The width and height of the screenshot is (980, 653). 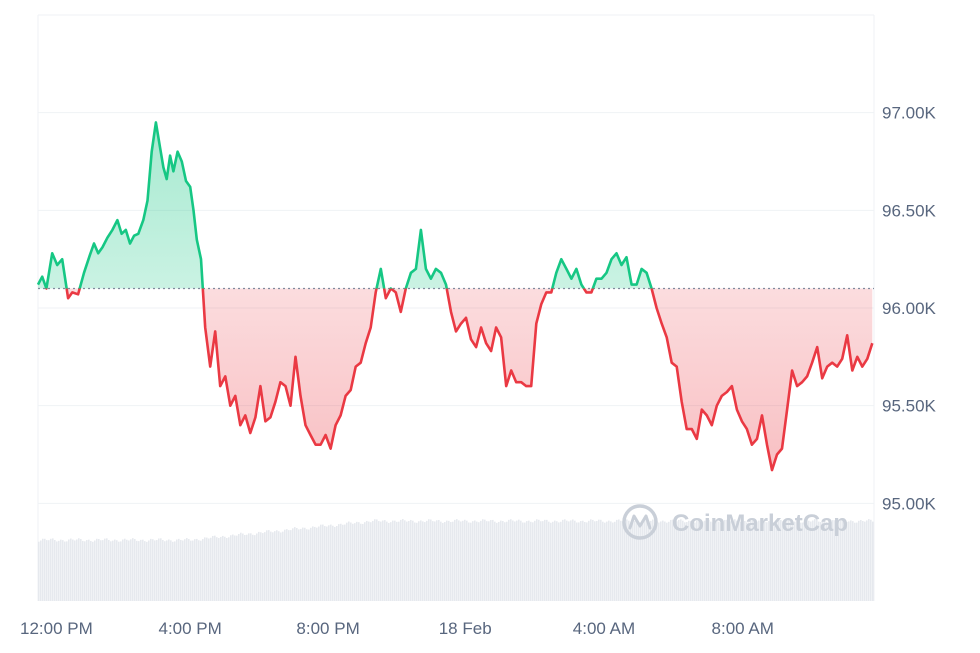 I want to click on y-axis: 95.00K 95.50K 96.00K 96.50K 97.00K, so click(x=909, y=309).